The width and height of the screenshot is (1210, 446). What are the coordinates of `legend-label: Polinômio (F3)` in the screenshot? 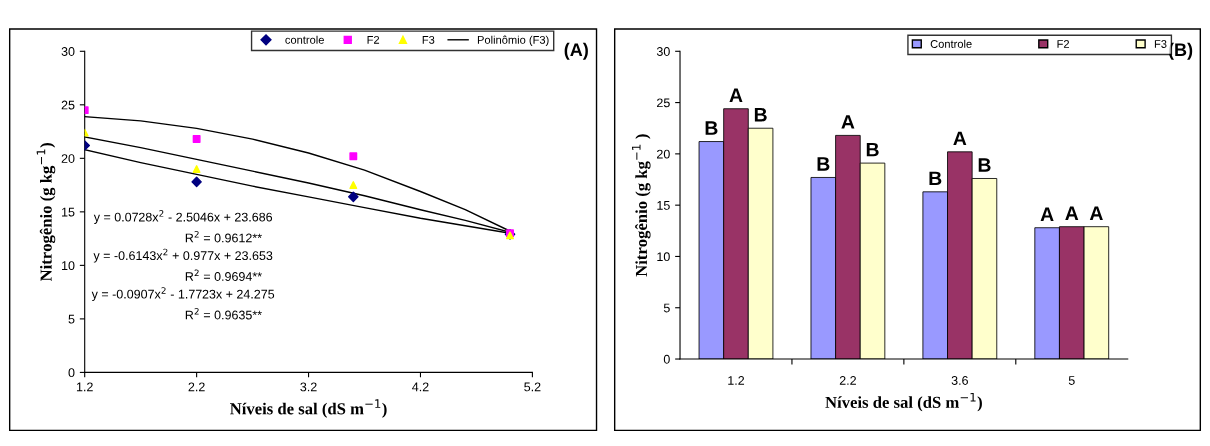 It's located at (513, 40).